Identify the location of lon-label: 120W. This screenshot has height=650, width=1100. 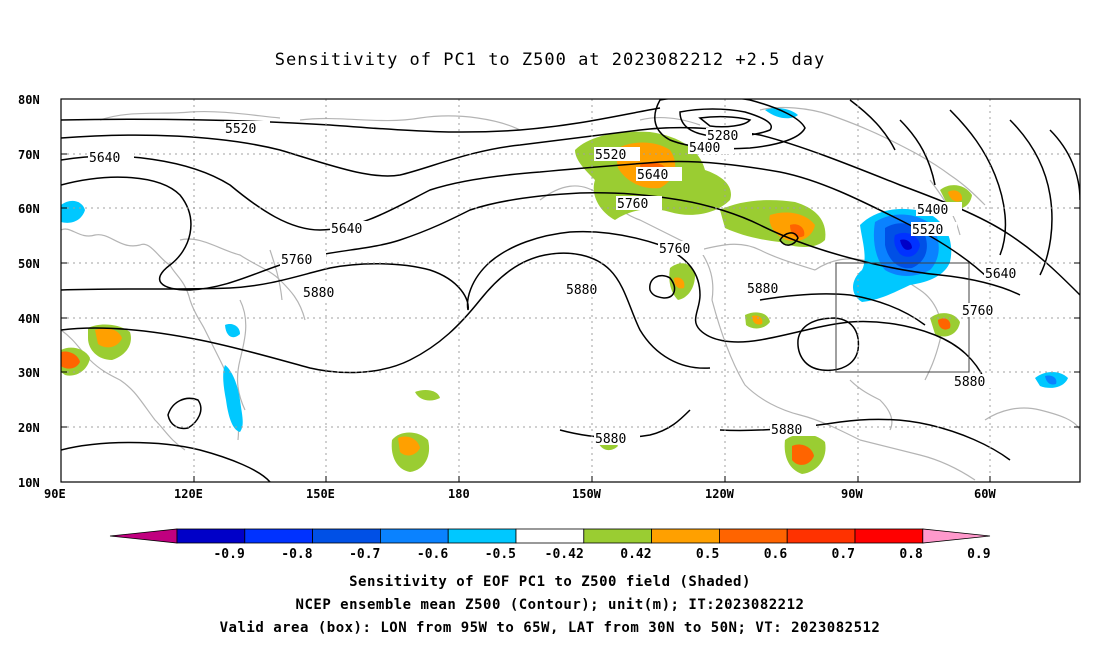
(720, 494).